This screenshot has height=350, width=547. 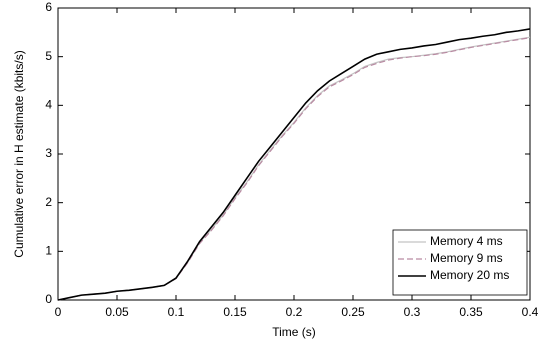 I want to click on y-tick-label: 6, so click(x=48, y=7).